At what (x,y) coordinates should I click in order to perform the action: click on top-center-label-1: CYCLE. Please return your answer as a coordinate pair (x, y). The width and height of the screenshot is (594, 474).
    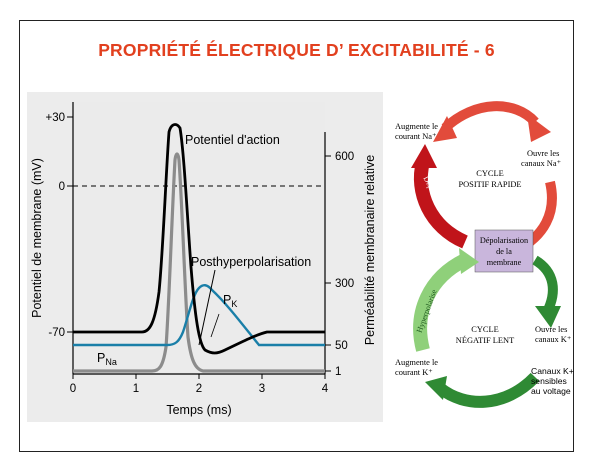
    Looking at the image, I should click on (489, 173).